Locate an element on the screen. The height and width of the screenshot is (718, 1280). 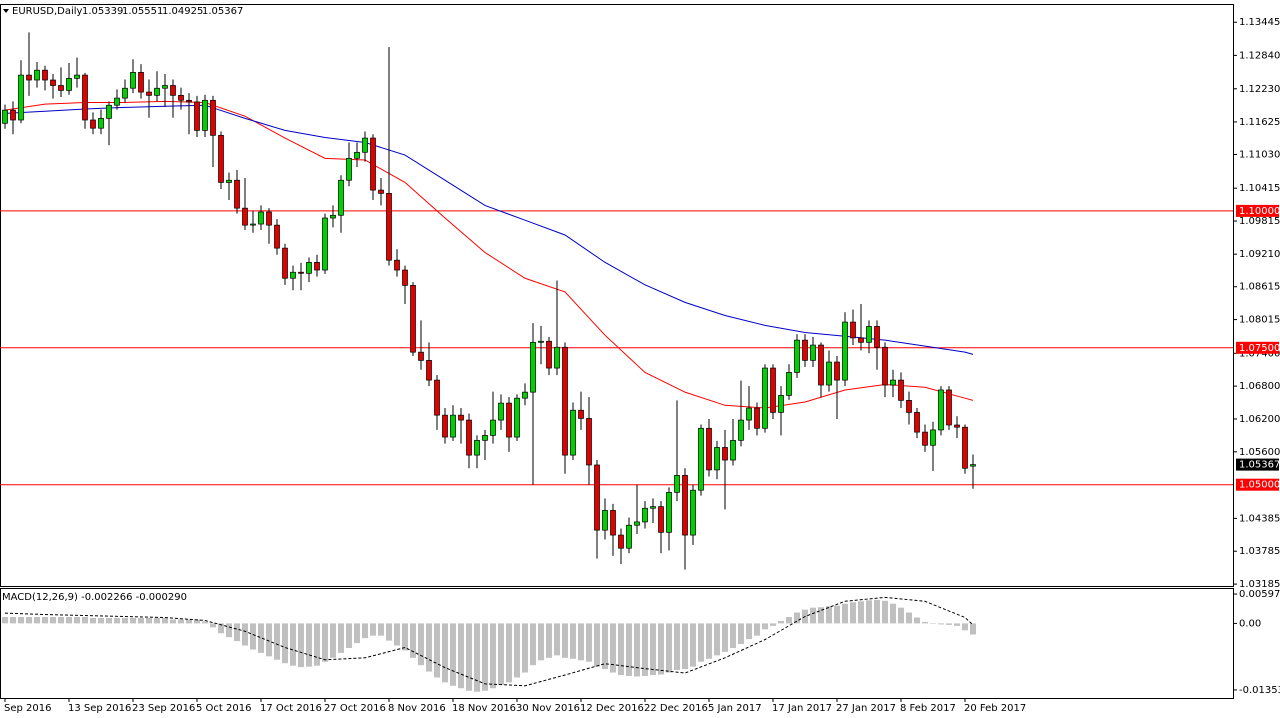
x-tick-label: 27 Oct 2016 is located at coordinates (355, 708).